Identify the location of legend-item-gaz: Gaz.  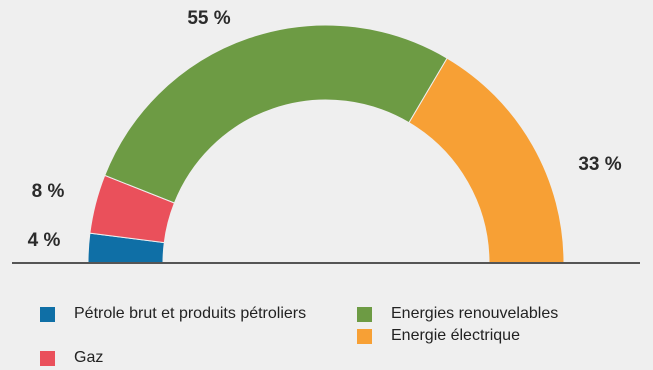
(71, 358).